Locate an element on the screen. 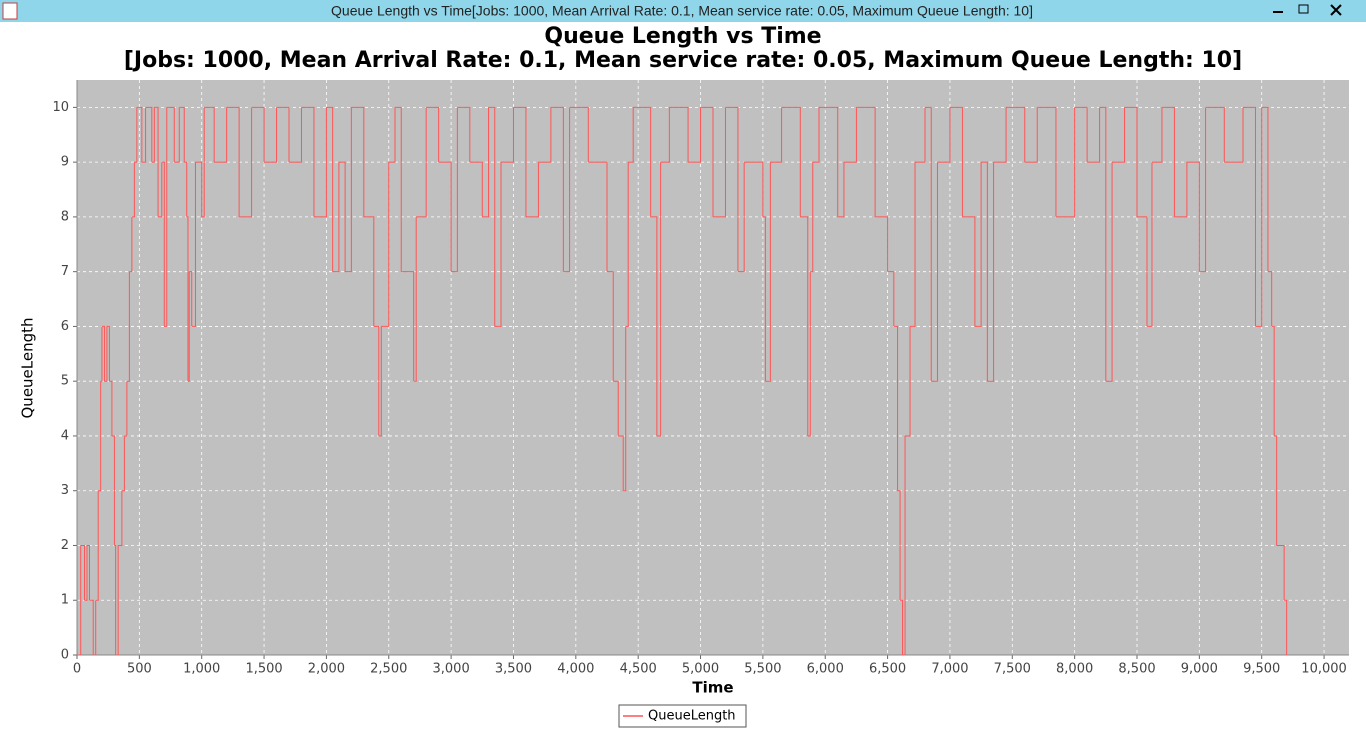  y-tick-label: 8 is located at coordinates (65, 216).